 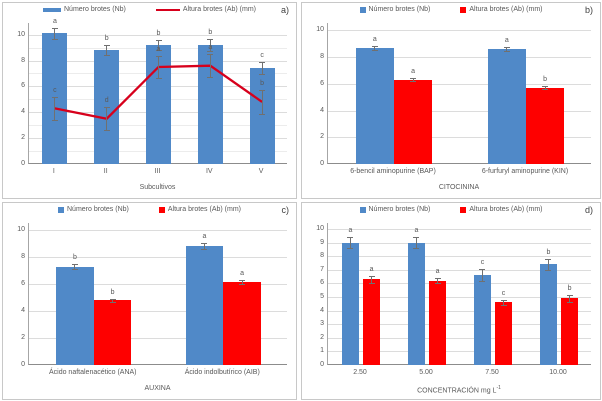 I want to click on y-tick-label: 7, so click(x=322, y=269).